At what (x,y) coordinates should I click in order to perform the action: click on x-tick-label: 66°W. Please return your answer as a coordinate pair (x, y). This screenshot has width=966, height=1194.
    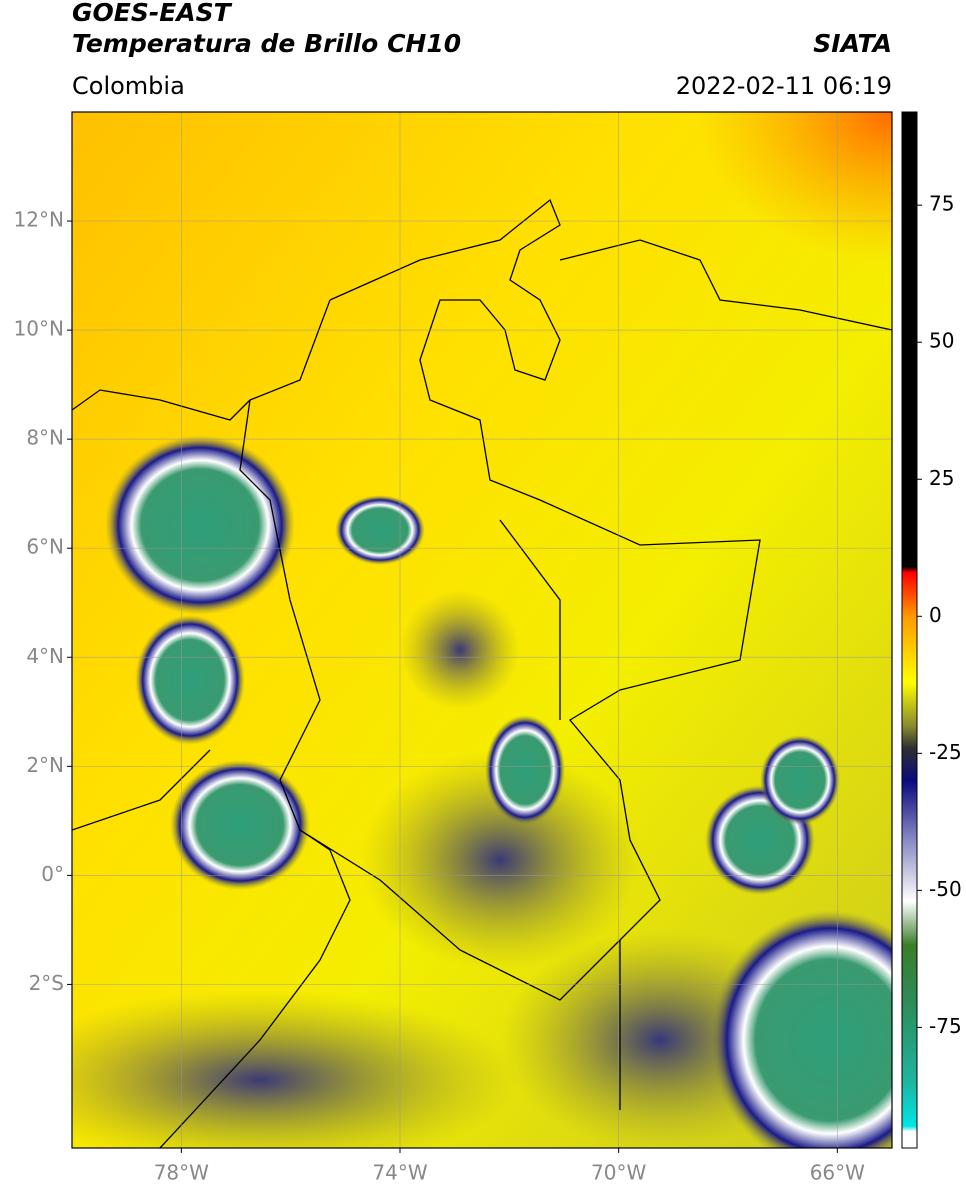
    Looking at the image, I should click on (837, 1173).